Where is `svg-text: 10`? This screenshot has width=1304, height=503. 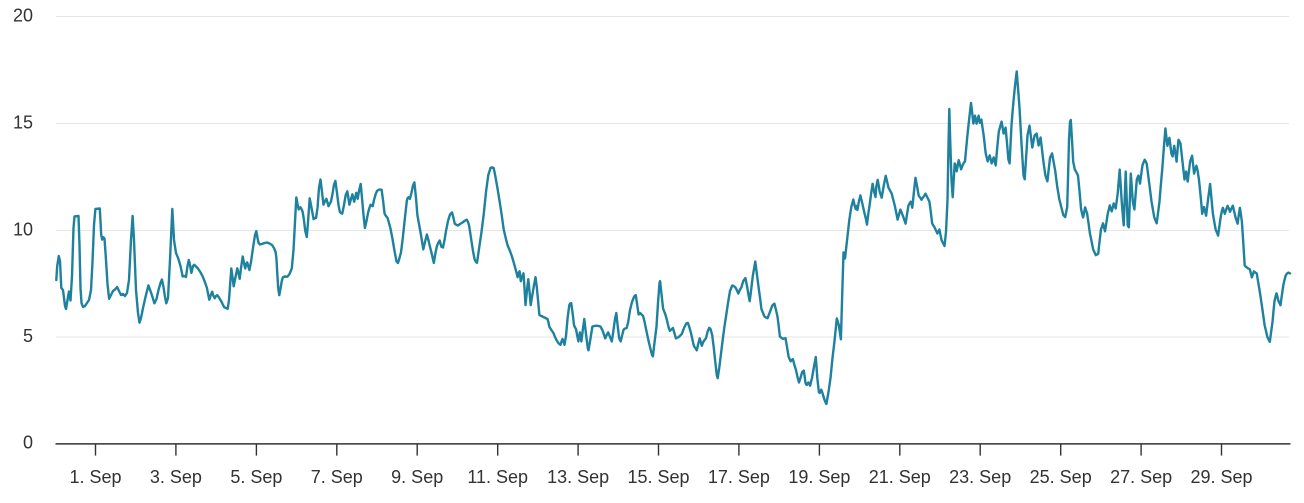 svg-text: 10 is located at coordinates (23, 229).